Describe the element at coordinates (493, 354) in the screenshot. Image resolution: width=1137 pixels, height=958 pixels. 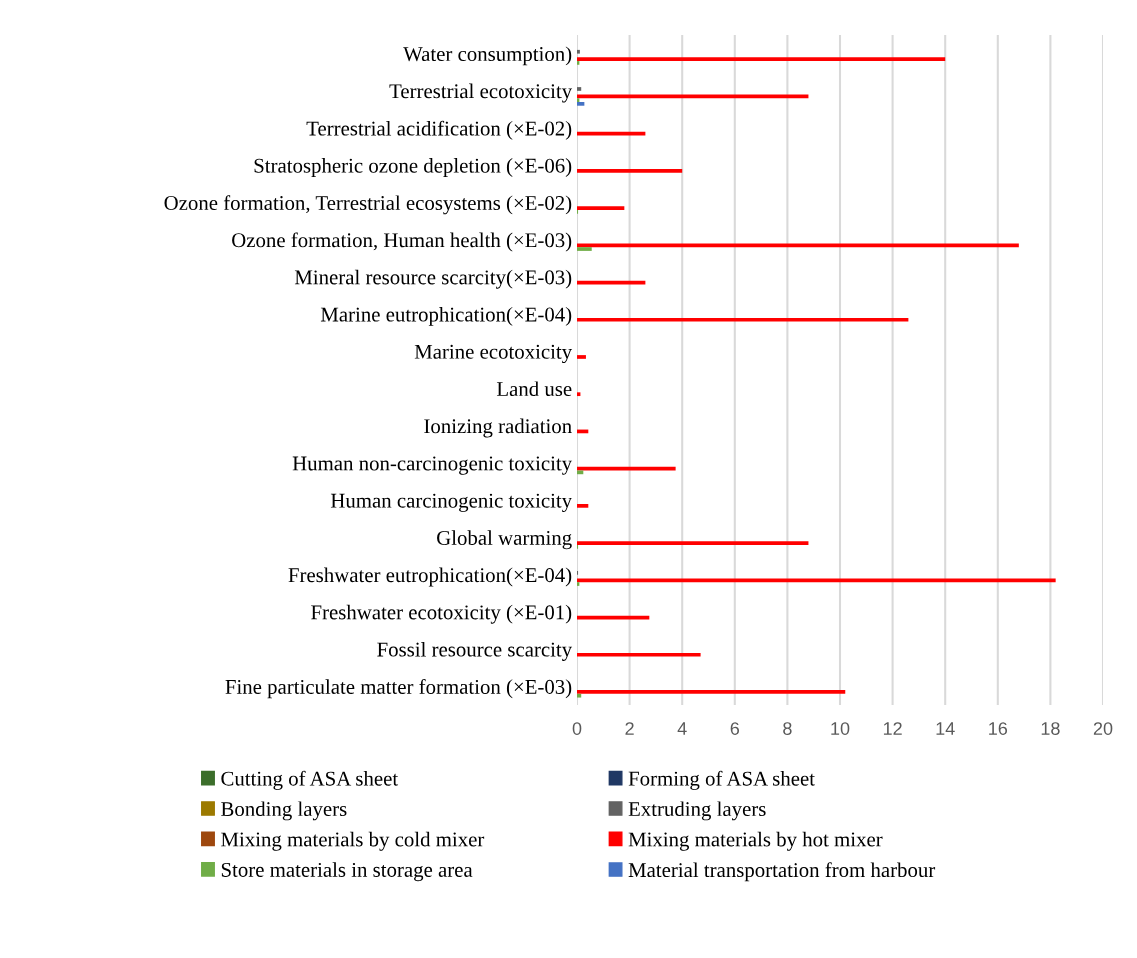
I see `y-tick-label: Marine ecotoxicity` at that location.